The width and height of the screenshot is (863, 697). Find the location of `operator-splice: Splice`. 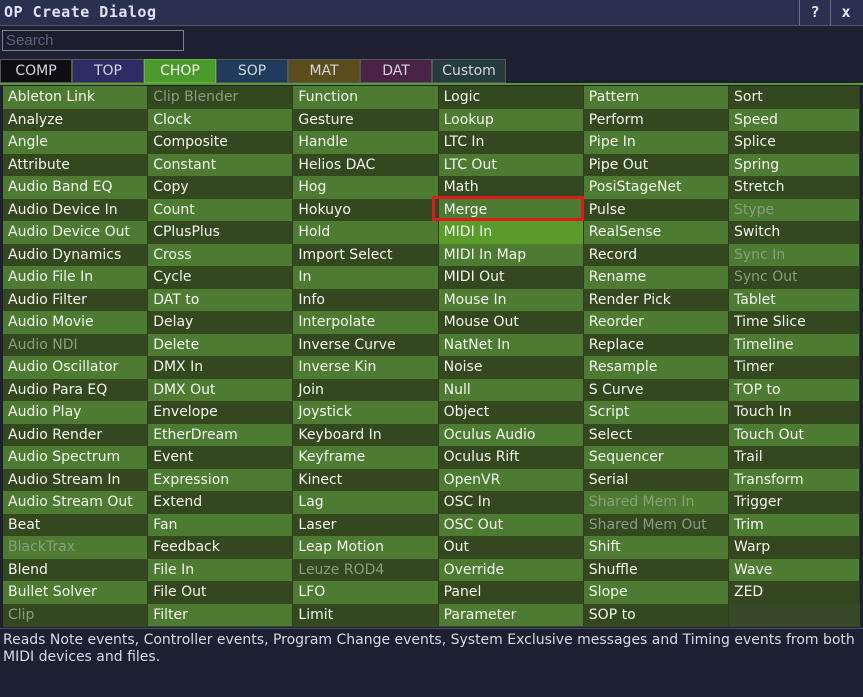

operator-splice: Splice is located at coordinates (794, 142).